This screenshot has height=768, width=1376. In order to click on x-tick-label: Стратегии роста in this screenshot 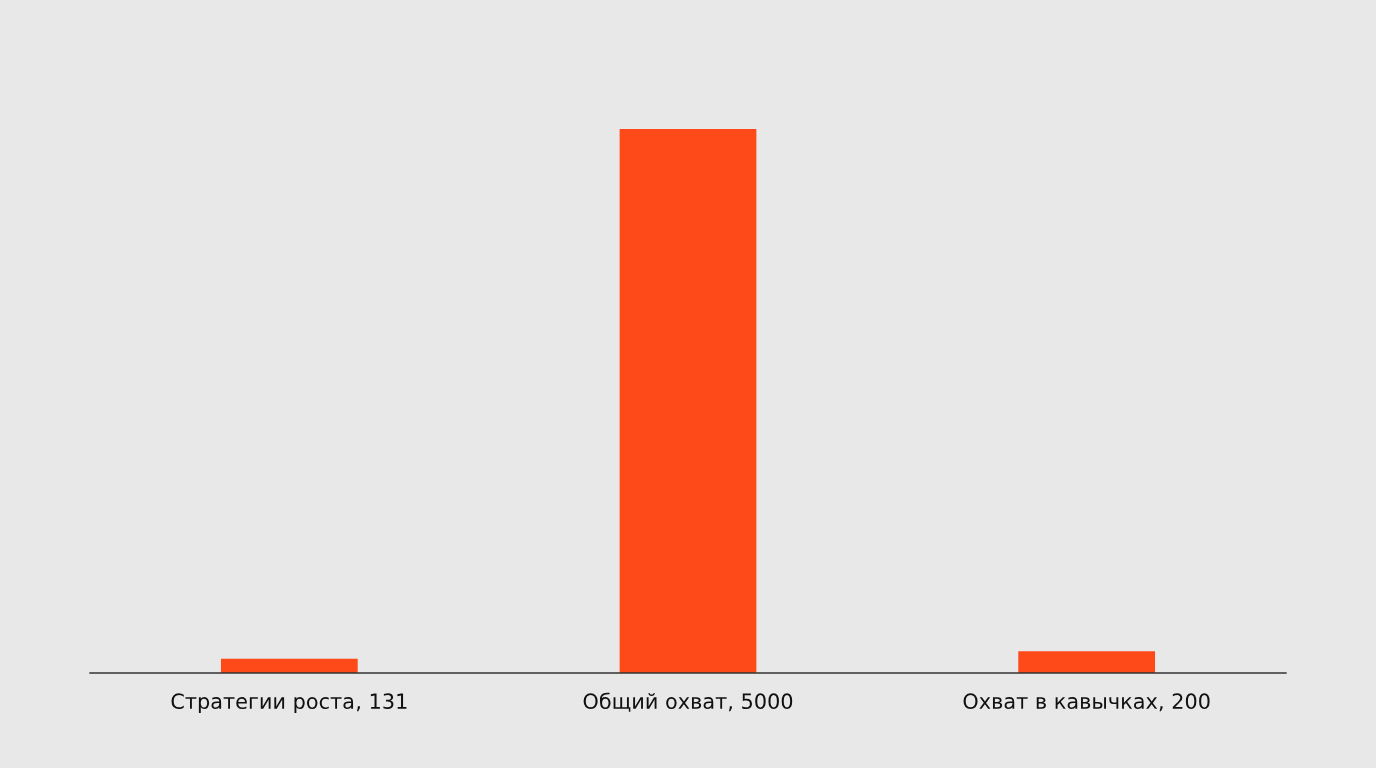, I will do `click(262, 703)`.